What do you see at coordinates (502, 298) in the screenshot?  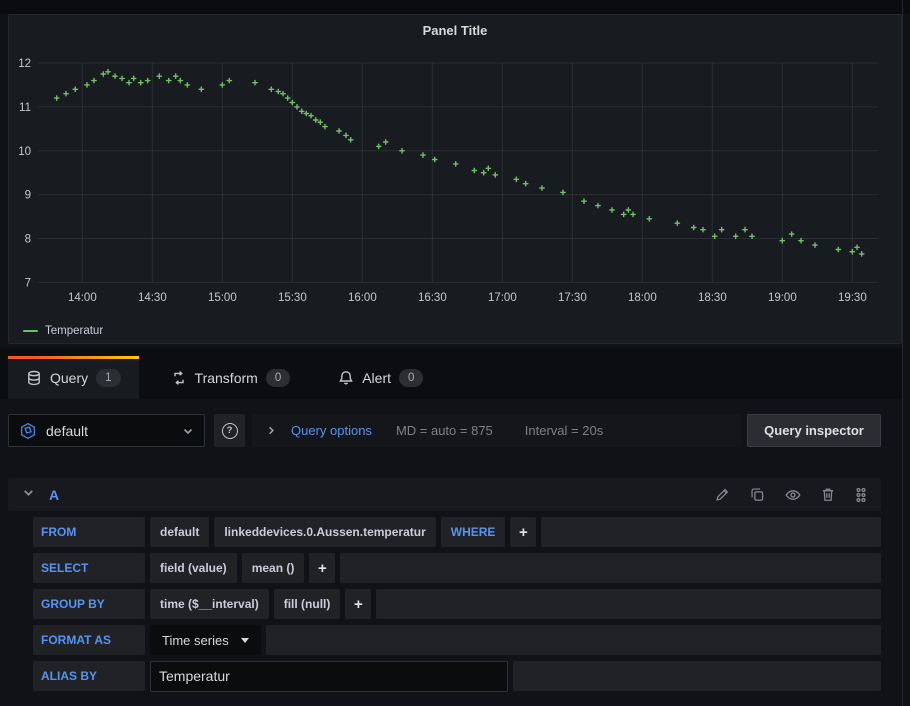 I see `svg-text: 17:00` at bounding box center [502, 298].